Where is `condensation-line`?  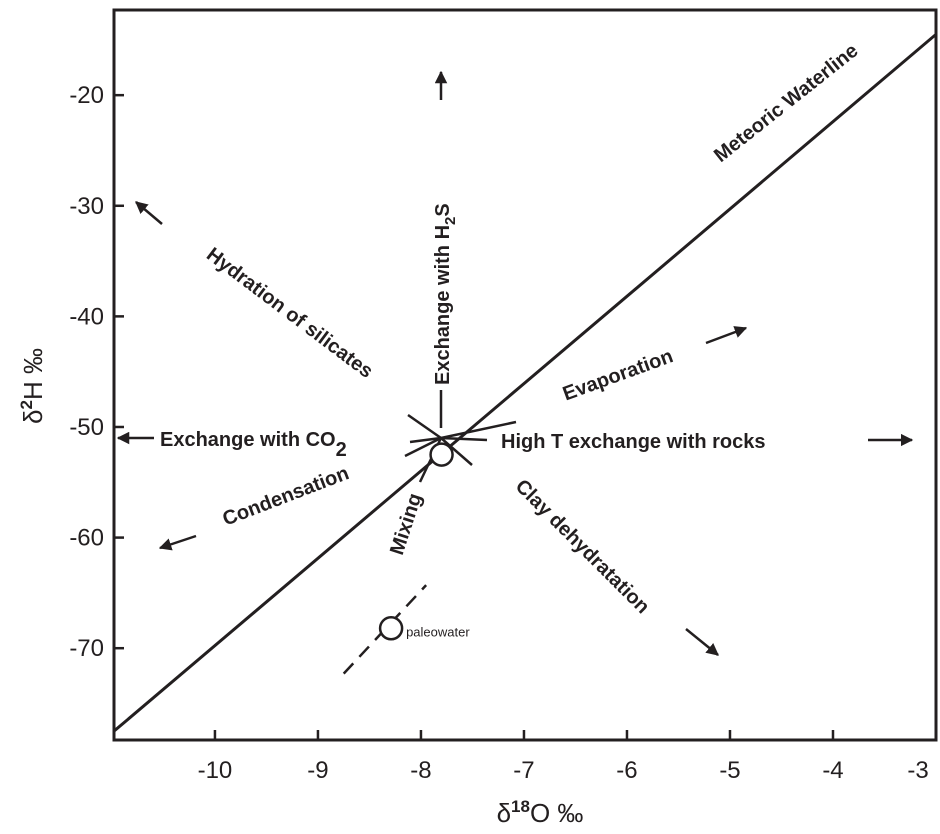 condensation-line is located at coordinates (423, 447).